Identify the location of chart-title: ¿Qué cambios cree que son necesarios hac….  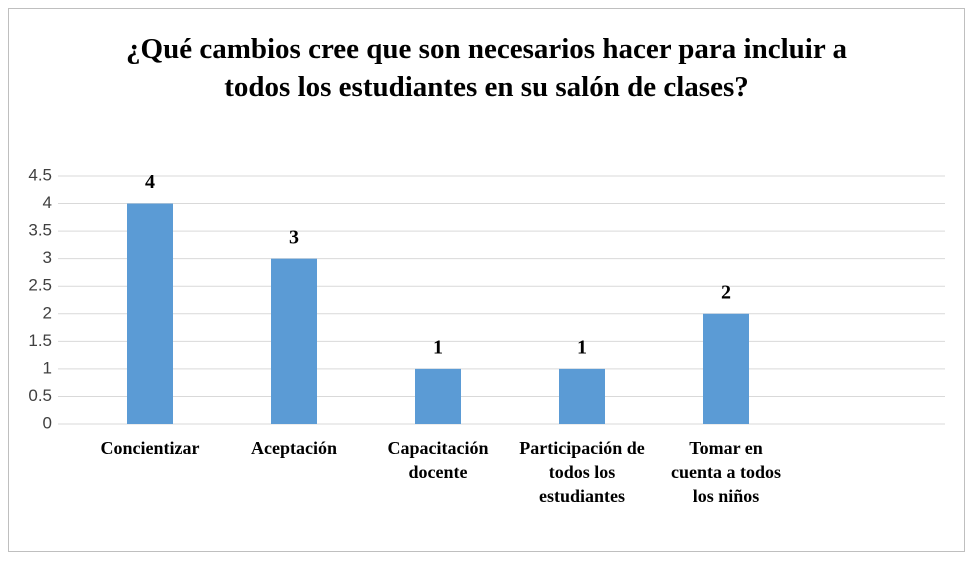
(486, 68).